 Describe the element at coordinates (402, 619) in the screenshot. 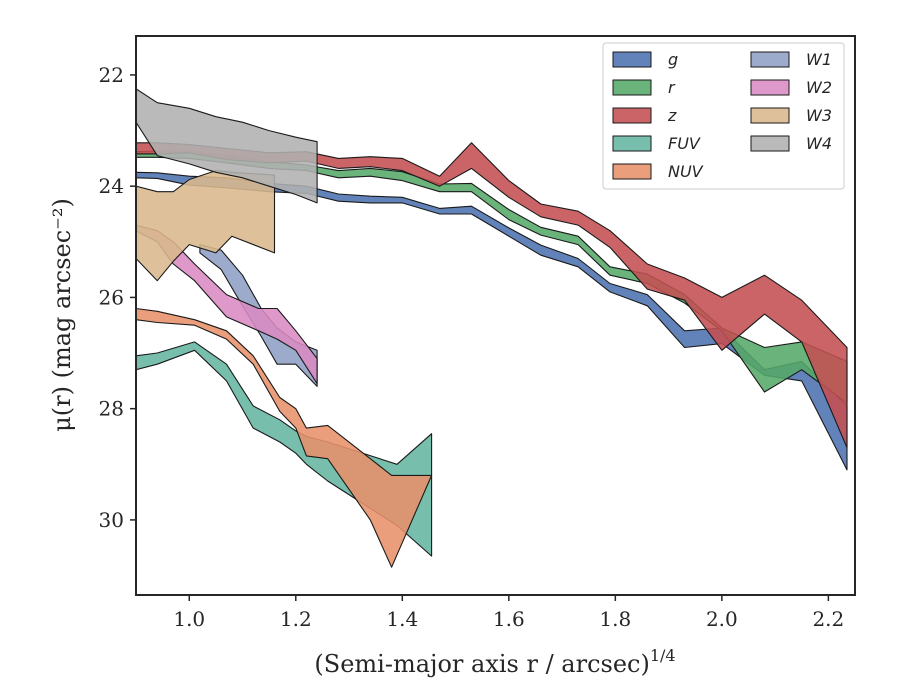

I see `x-tick-label: 1.4` at that location.